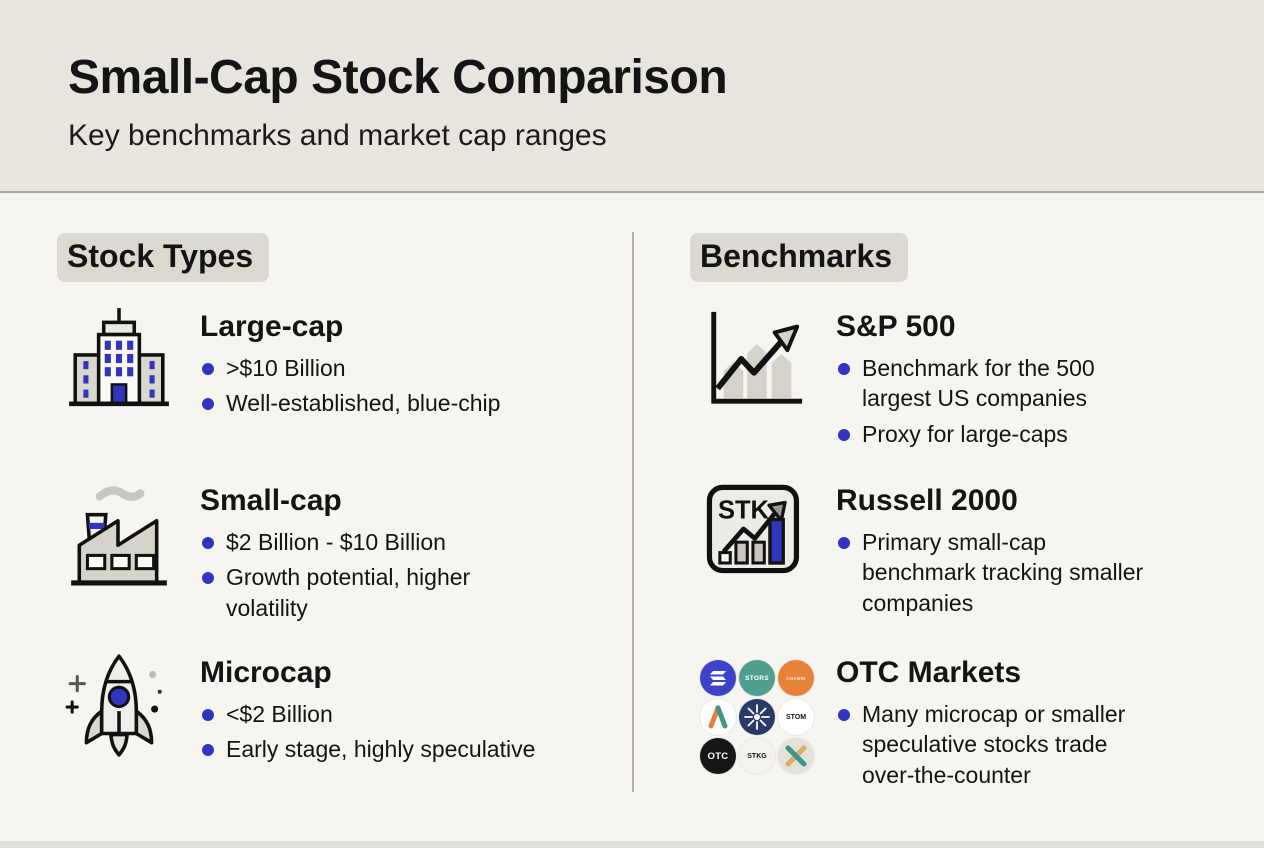  I want to click on item-title: S&P 500, so click(896, 326).